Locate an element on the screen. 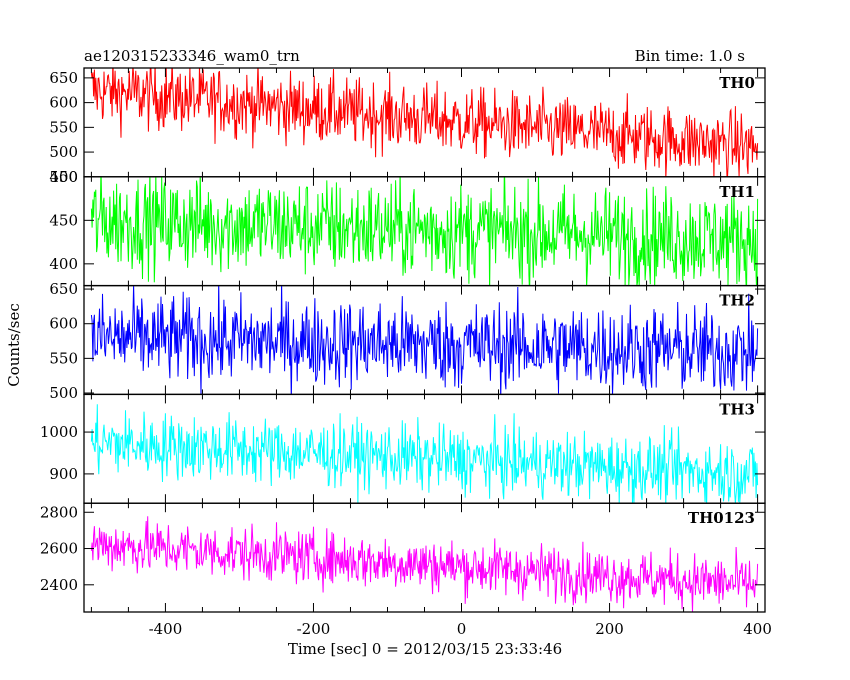 The image size is (850, 680). panel-label: TH3 is located at coordinates (737, 409).